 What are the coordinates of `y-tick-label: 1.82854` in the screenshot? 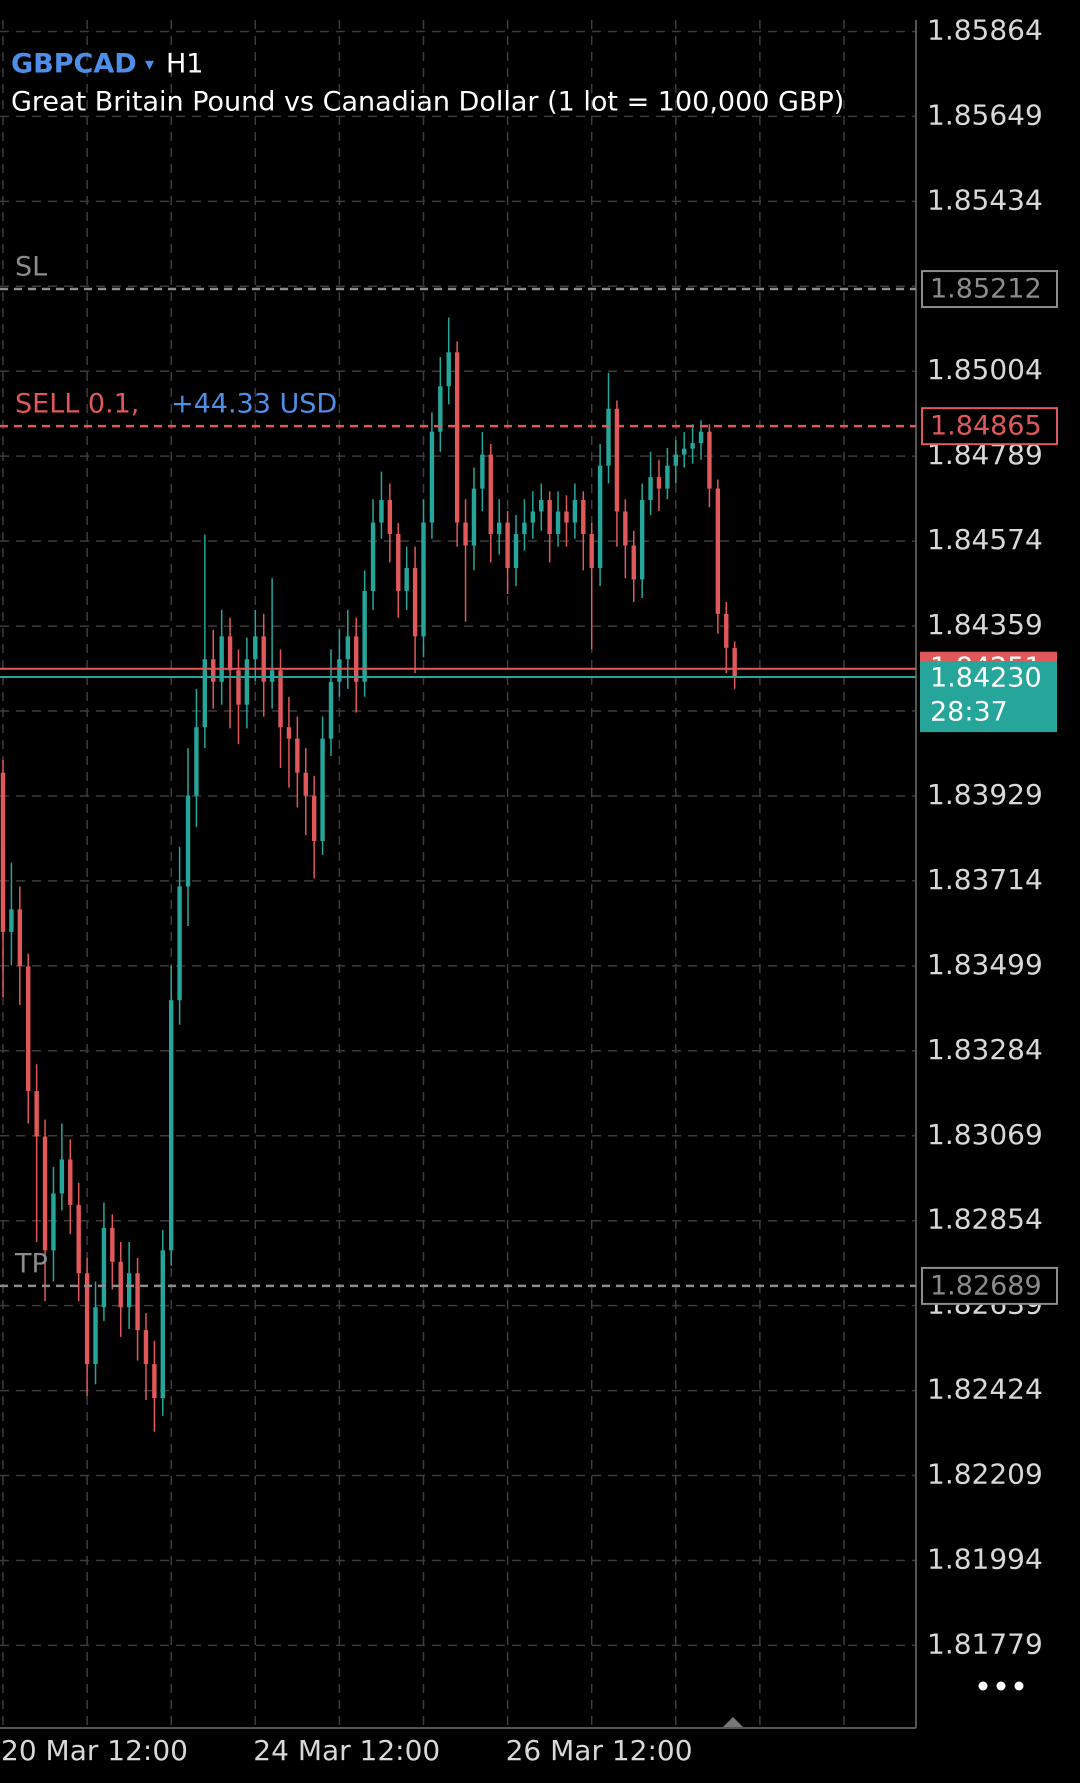 It's located at (985, 1219).